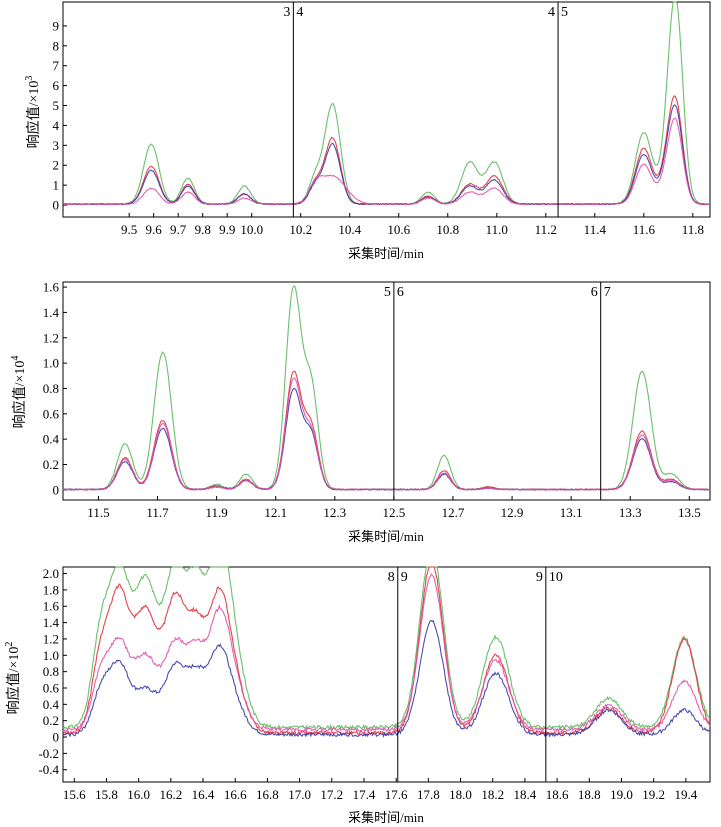 This screenshot has height=827, width=721. Describe the element at coordinates (170, 794) in the screenshot. I see `x-tick-label: 16.2` at that location.